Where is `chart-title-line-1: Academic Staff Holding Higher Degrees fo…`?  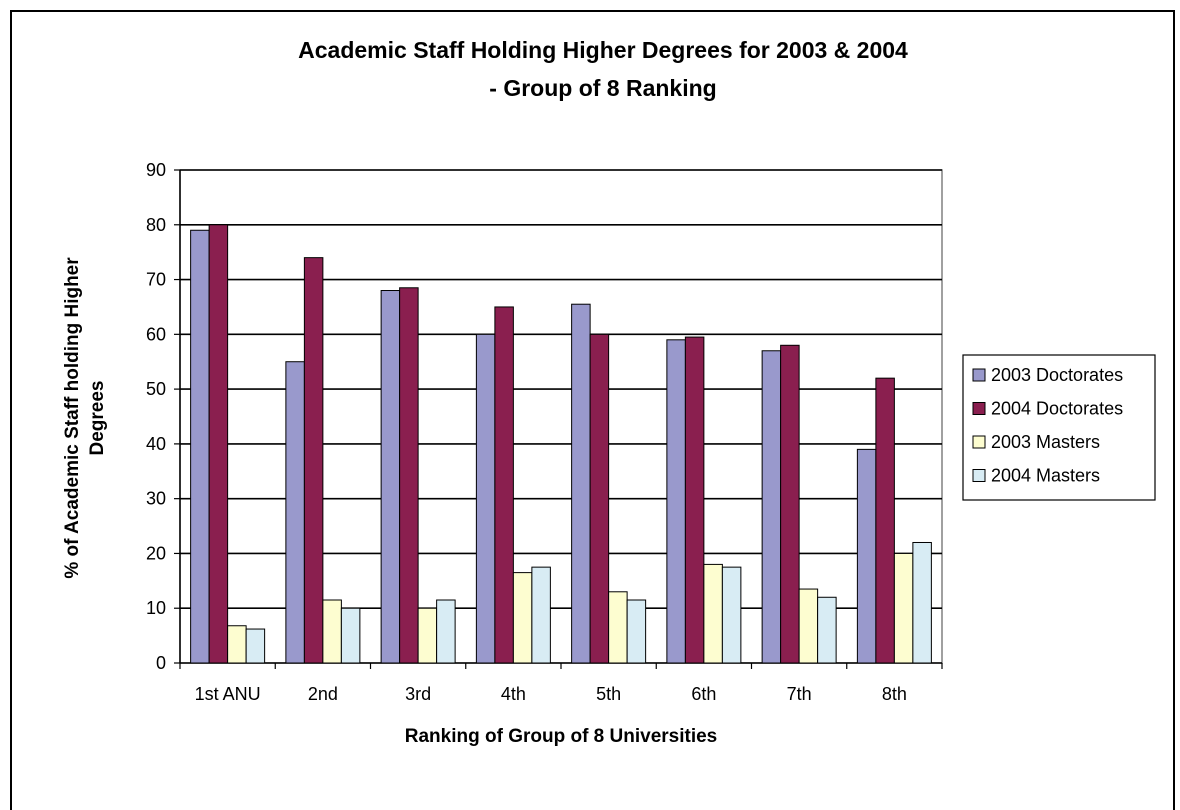
chart-title-line-1: Academic Staff Holding Higher Degrees fo… is located at coordinates (603, 50).